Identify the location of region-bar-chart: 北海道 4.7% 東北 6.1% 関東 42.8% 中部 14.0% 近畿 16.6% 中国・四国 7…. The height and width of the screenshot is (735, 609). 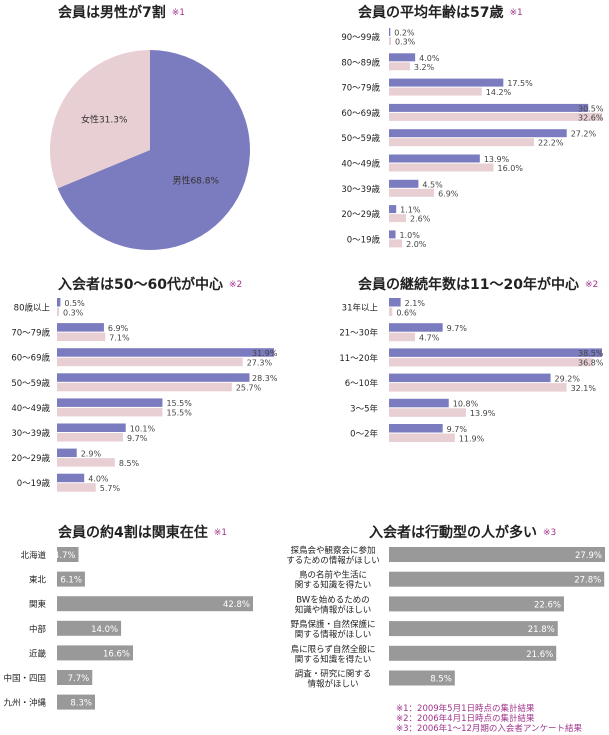
(128, 628).